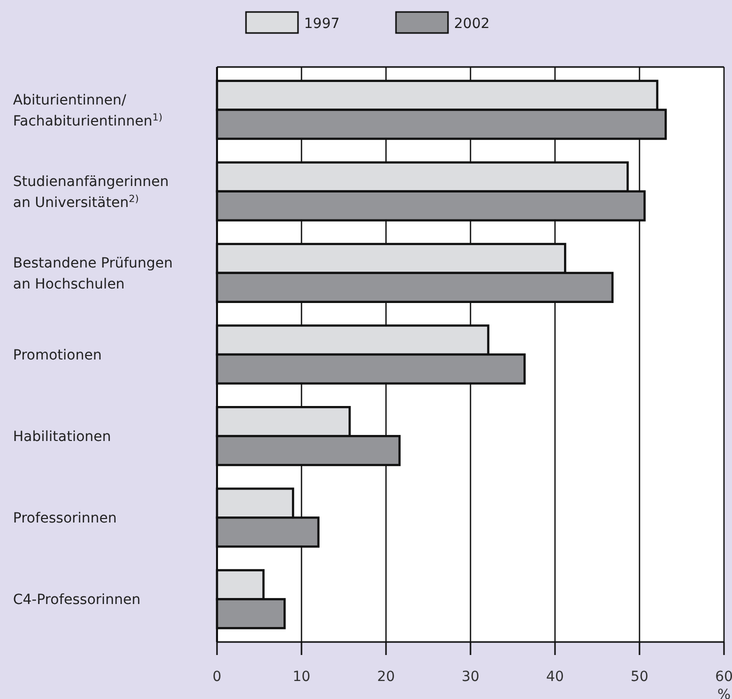  Describe the element at coordinates (639, 677) in the screenshot. I see `x-tick-label: 50` at that location.